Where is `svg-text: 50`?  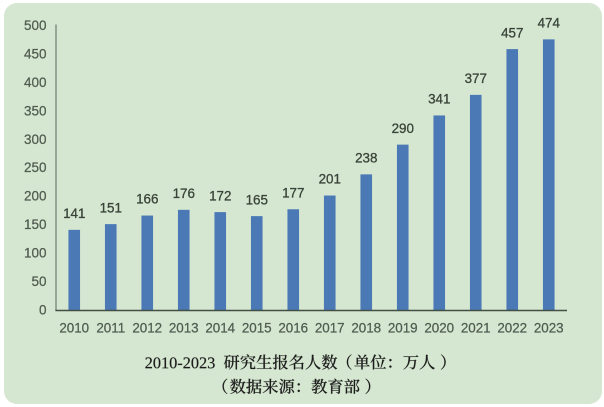
svg-text: 50 is located at coordinates (38, 281).